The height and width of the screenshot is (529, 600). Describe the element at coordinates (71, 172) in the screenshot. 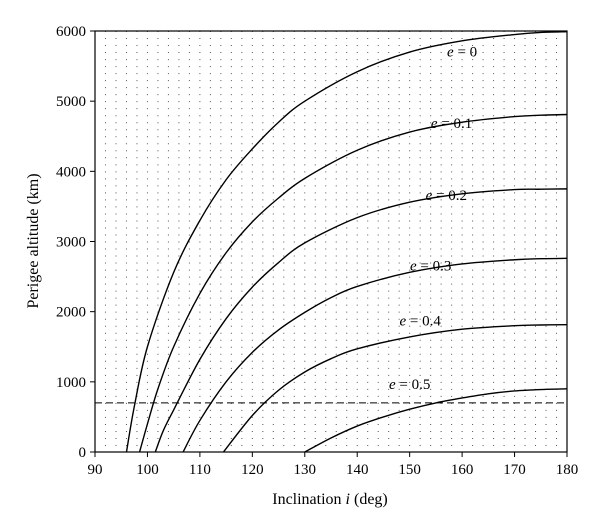

I see `y-tick-label: 4000` at that location.